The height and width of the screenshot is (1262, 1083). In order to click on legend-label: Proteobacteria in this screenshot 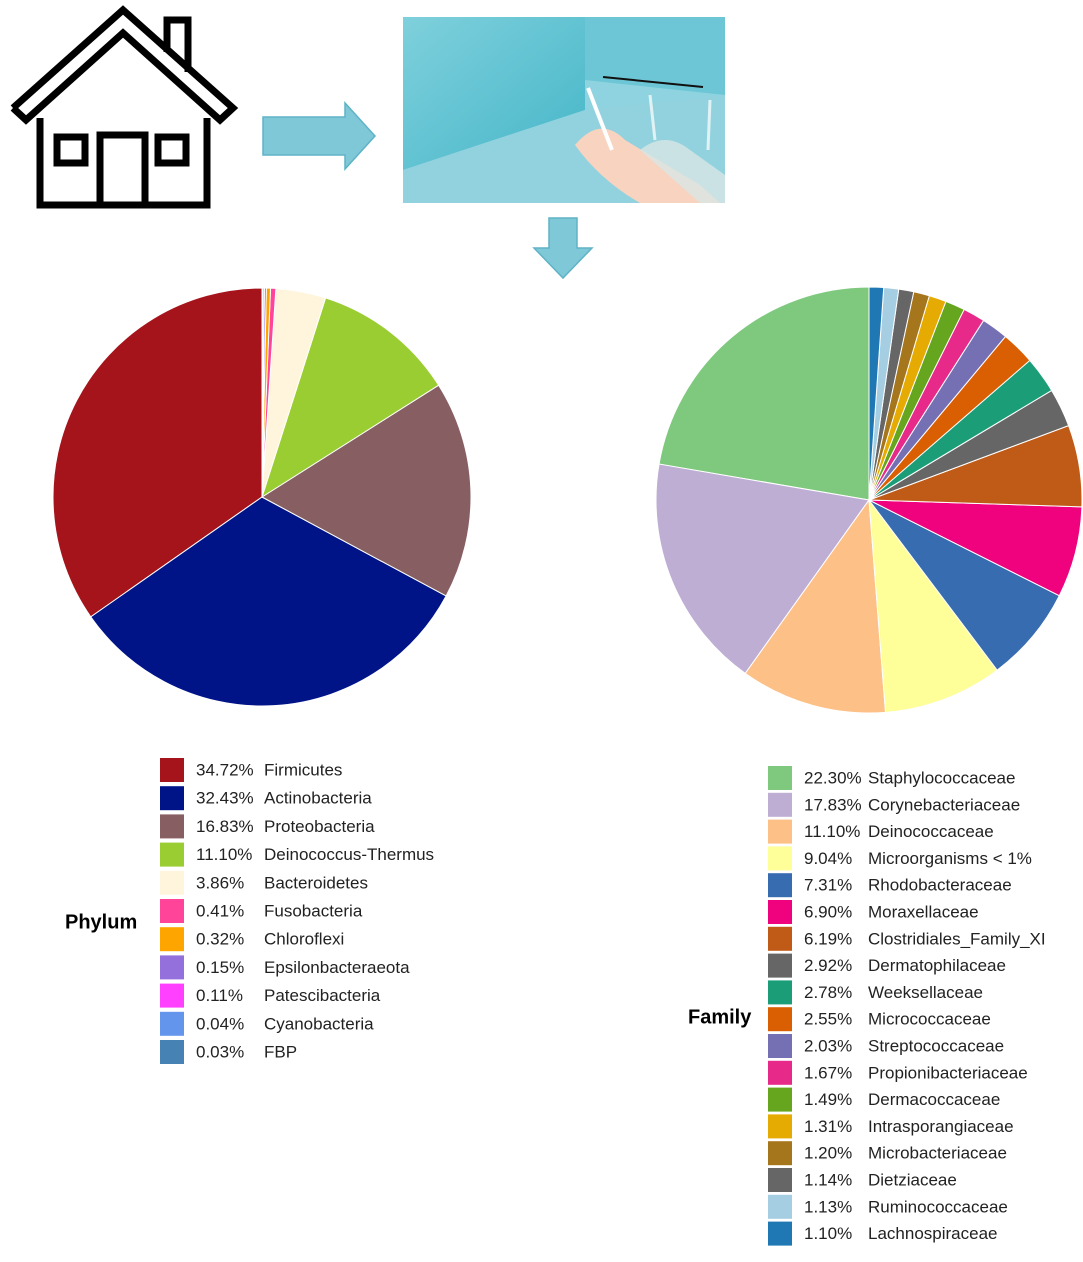, I will do `click(319, 826)`.